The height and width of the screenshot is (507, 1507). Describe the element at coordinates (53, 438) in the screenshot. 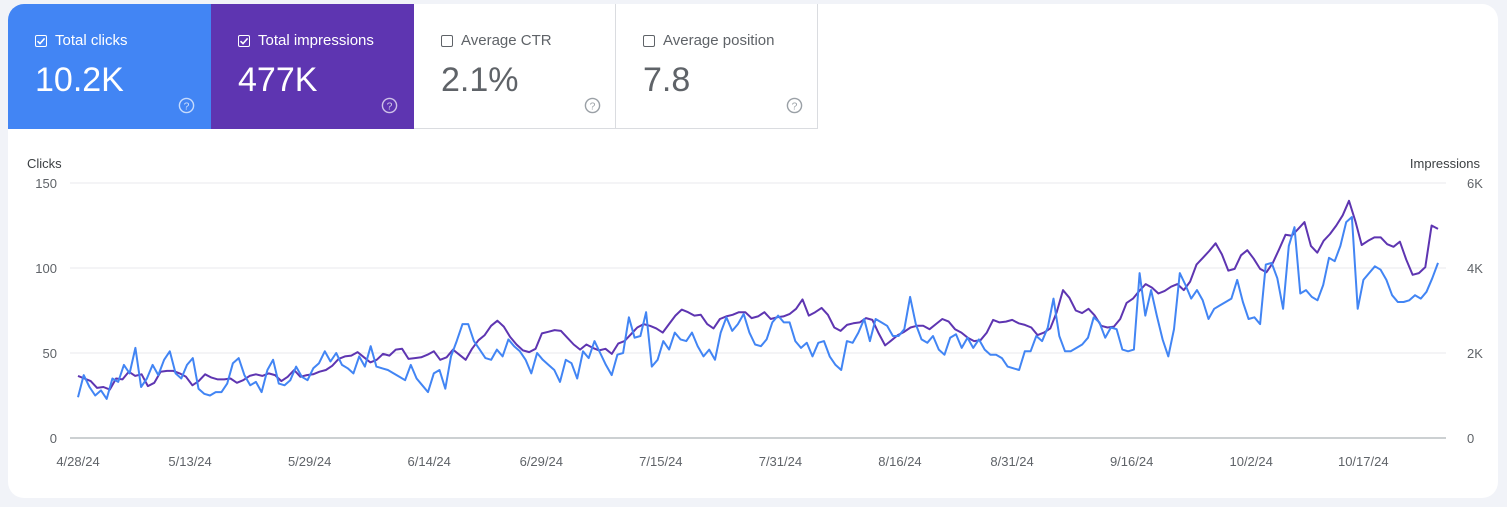

I see `y-tick-left: 0` at that location.